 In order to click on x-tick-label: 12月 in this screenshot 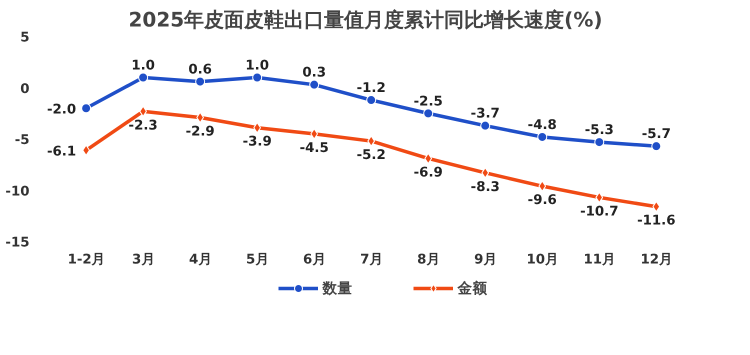, I will do `click(656, 260)`.